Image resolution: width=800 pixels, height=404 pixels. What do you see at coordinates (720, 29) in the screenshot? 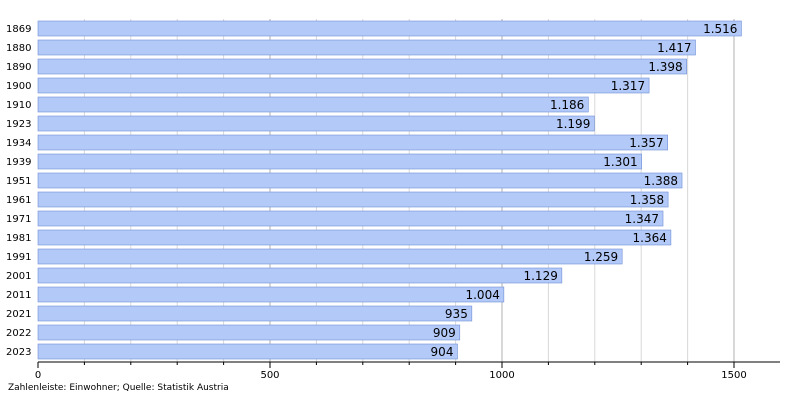
I see `bar-value-label: 1.516` at bounding box center [720, 29].